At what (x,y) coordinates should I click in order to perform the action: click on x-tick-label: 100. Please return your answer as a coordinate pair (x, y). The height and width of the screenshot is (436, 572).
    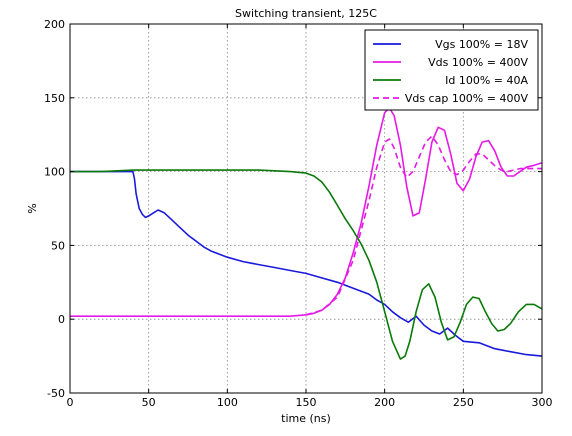
    Looking at the image, I should click on (227, 402).